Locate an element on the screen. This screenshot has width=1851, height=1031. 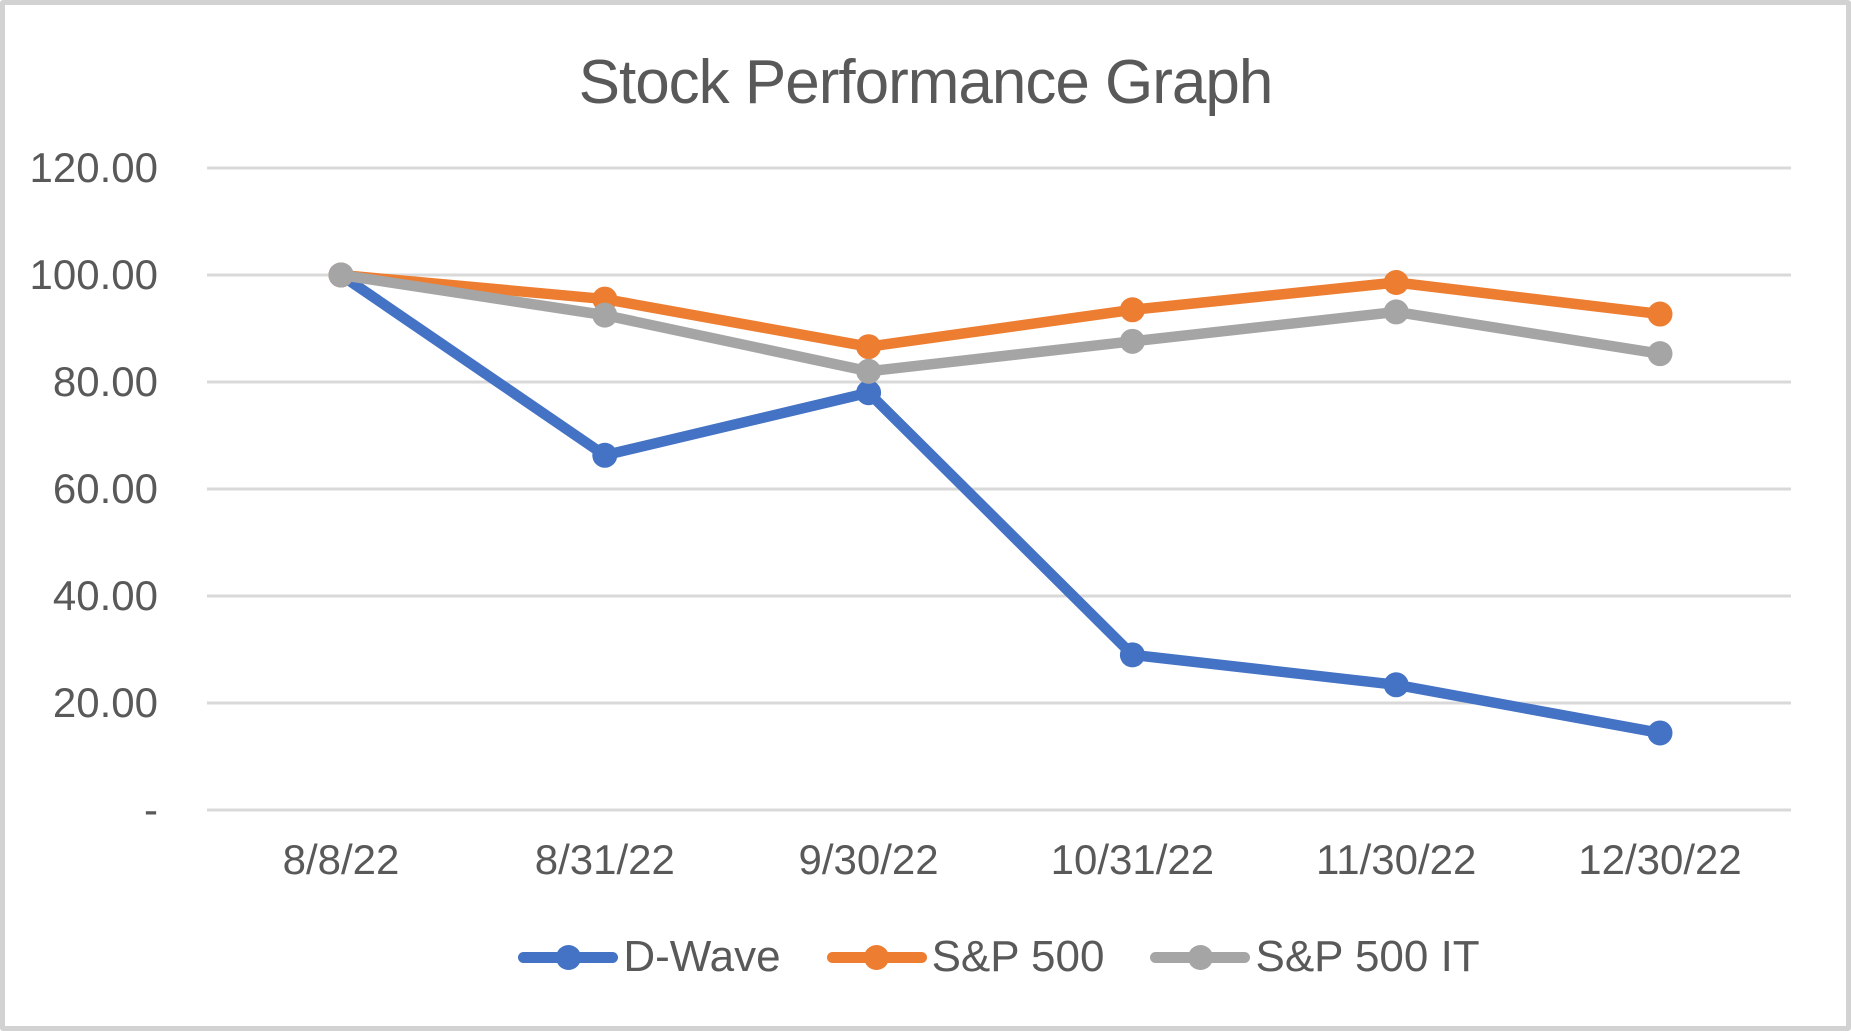
x-tick-label-12-30-22: 12/30/22 is located at coordinates (1660, 859).